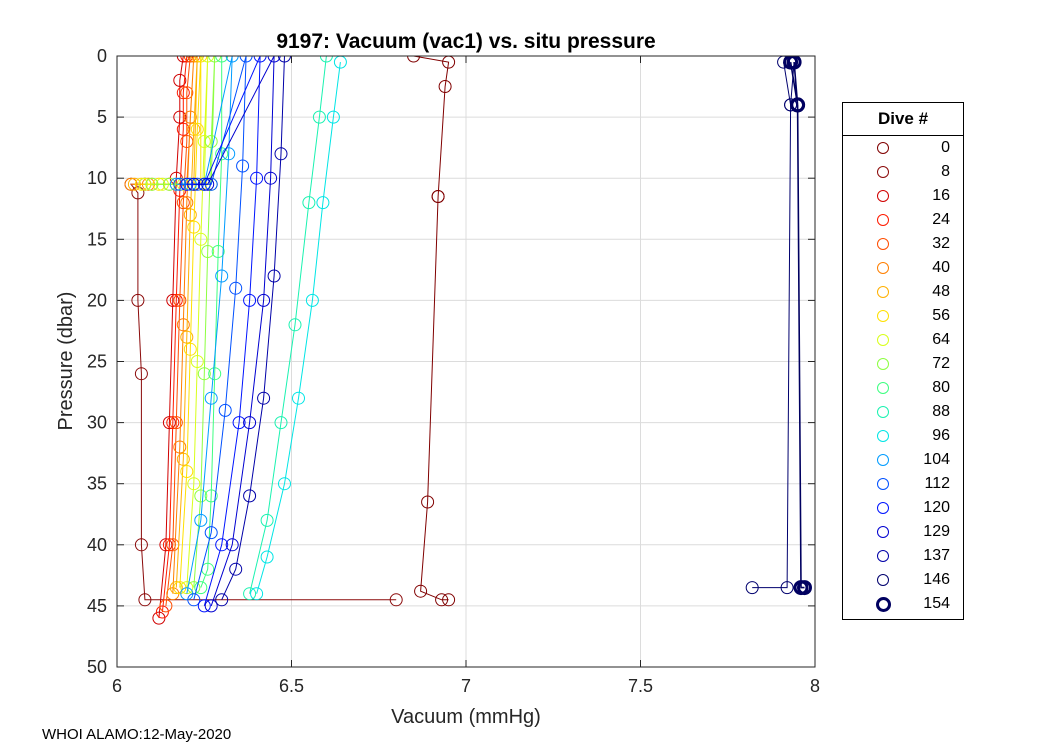 Image resolution: width=1050 pixels, height=750 pixels. What do you see at coordinates (97, 484) in the screenshot?
I see `y-tick-label: 35` at bounding box center [97, 484].